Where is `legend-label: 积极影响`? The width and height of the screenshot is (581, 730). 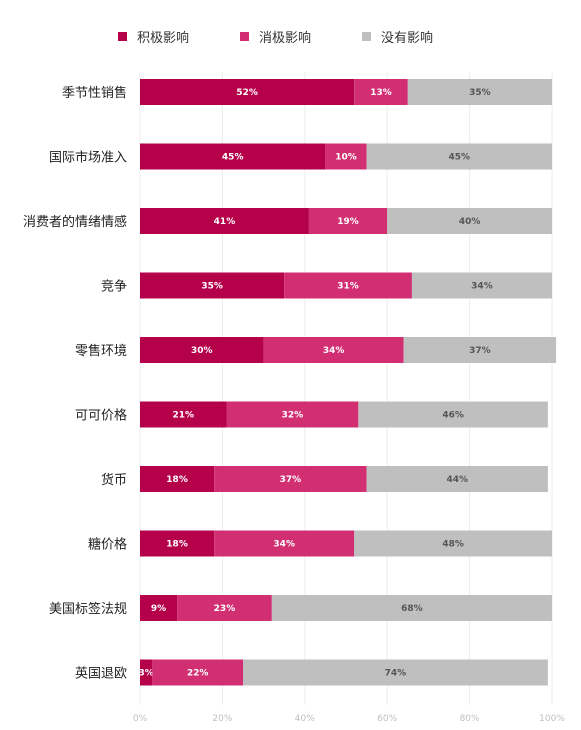
legend-label: 积极影响 is located at coordinates (163, 38).